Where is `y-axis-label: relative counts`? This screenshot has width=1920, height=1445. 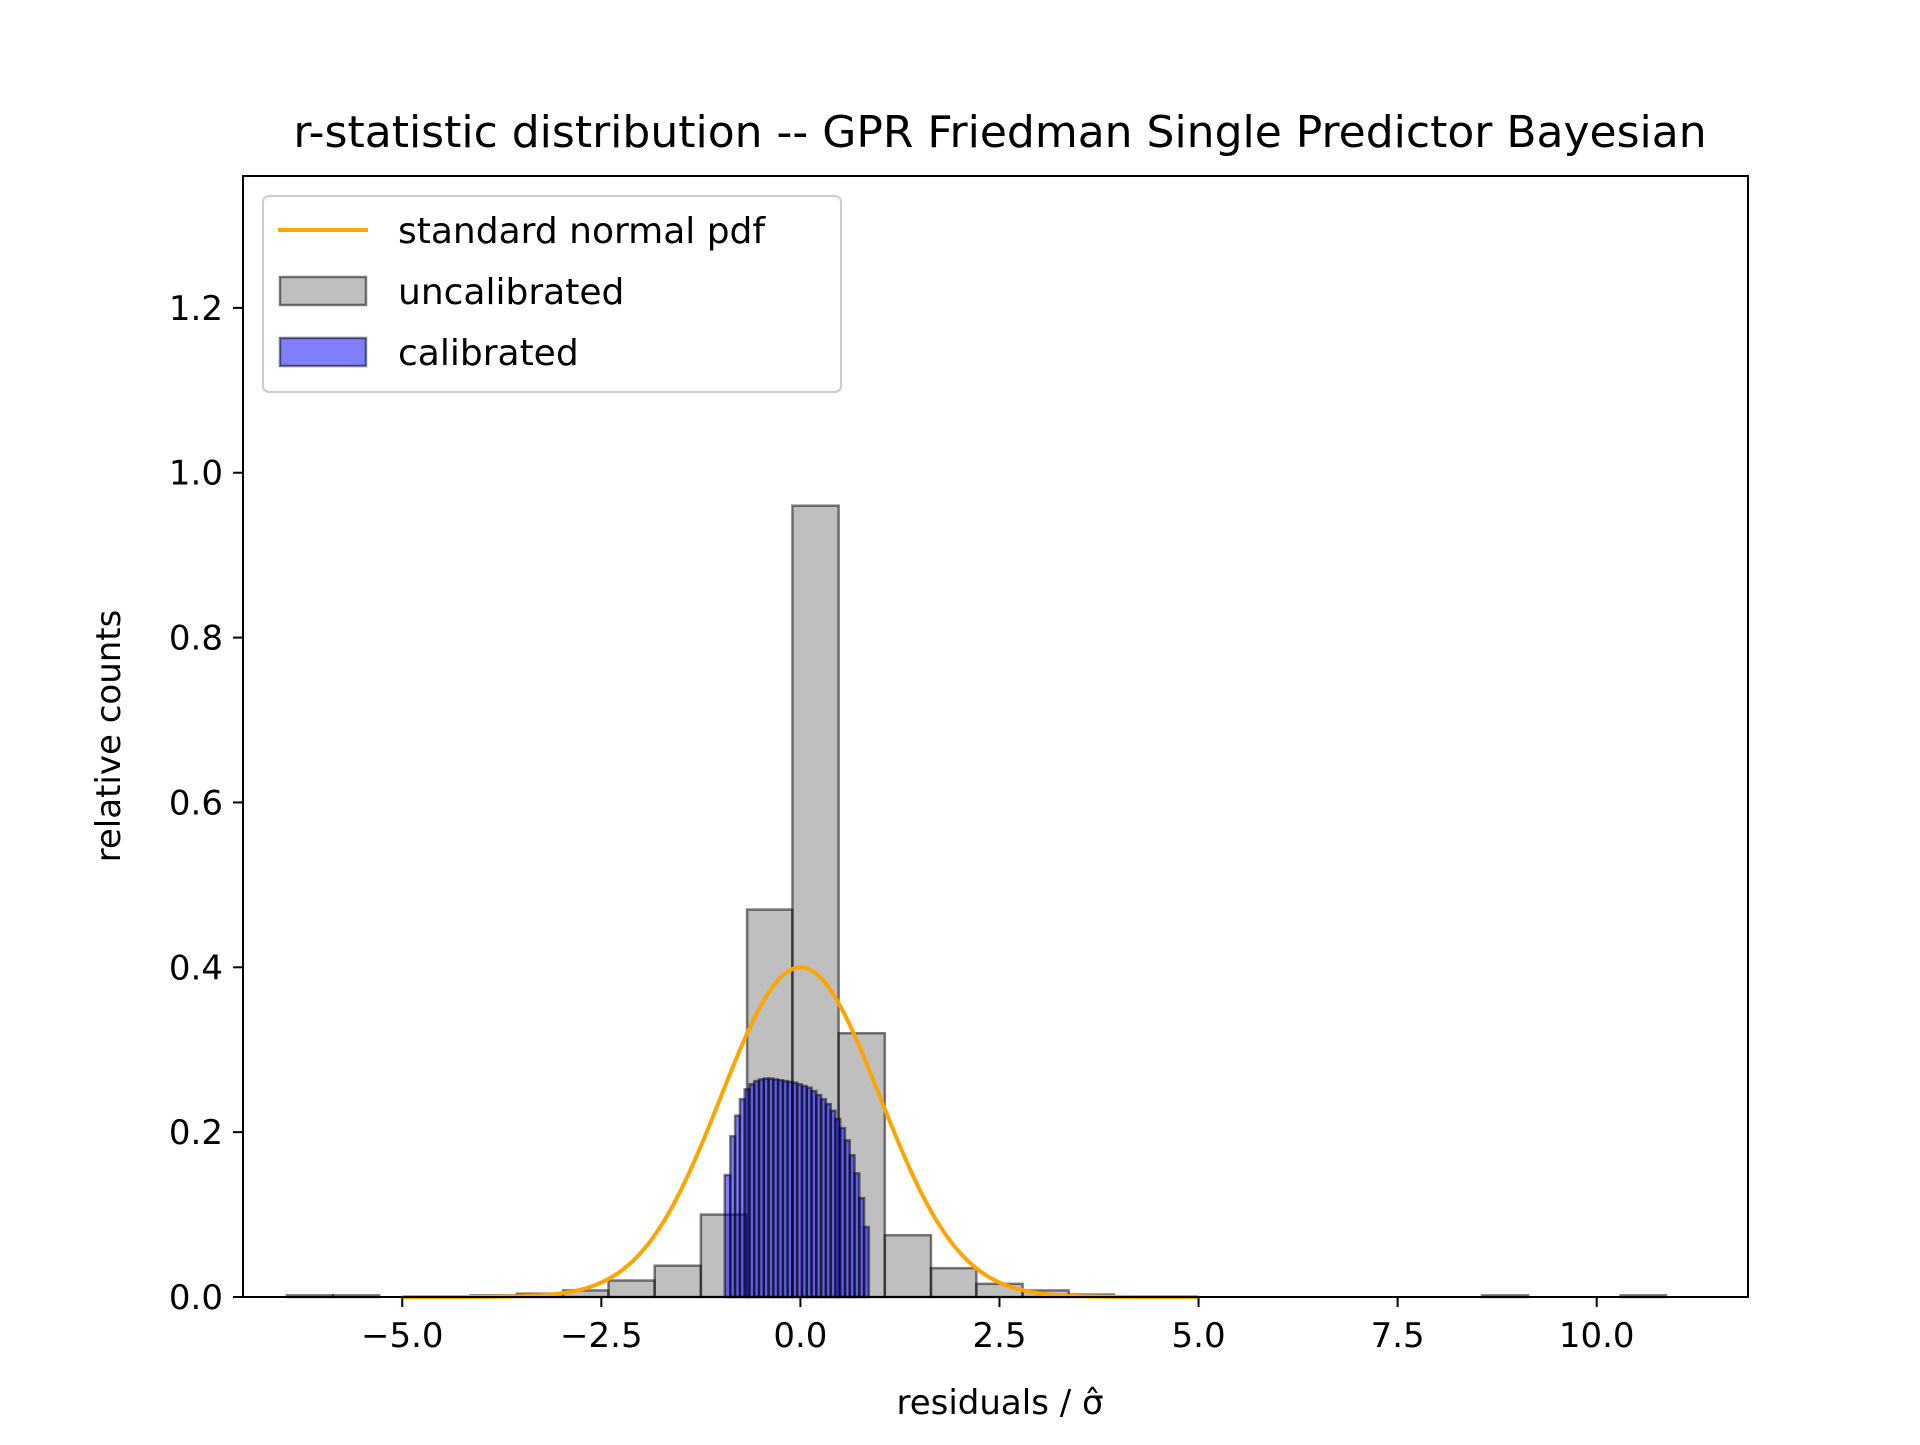
y-axis-label: relative counts is located at coordinates (109, 736).